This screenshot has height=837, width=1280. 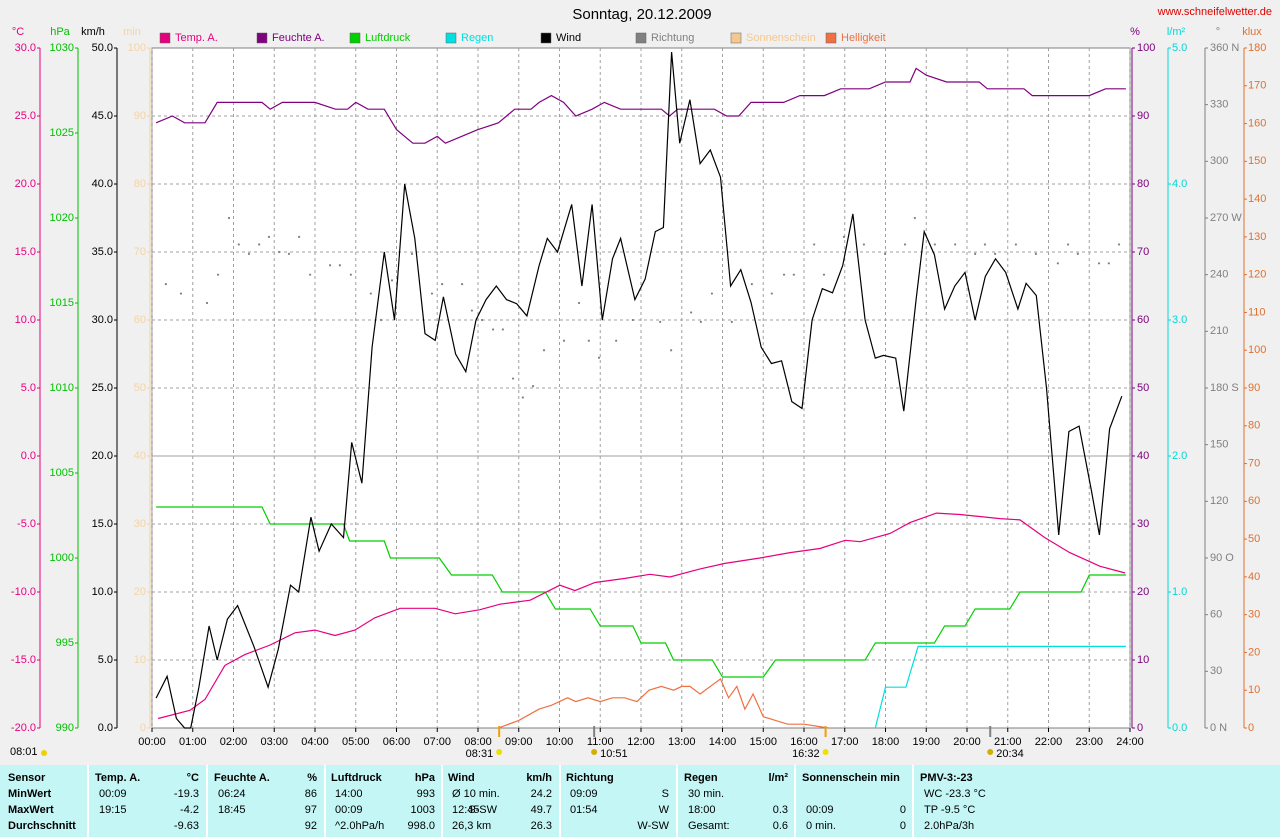 What do you see at coordinates (186, 794) in the screenshot?
I see `table-cell: -19.3` at bounding box center [186, 794].